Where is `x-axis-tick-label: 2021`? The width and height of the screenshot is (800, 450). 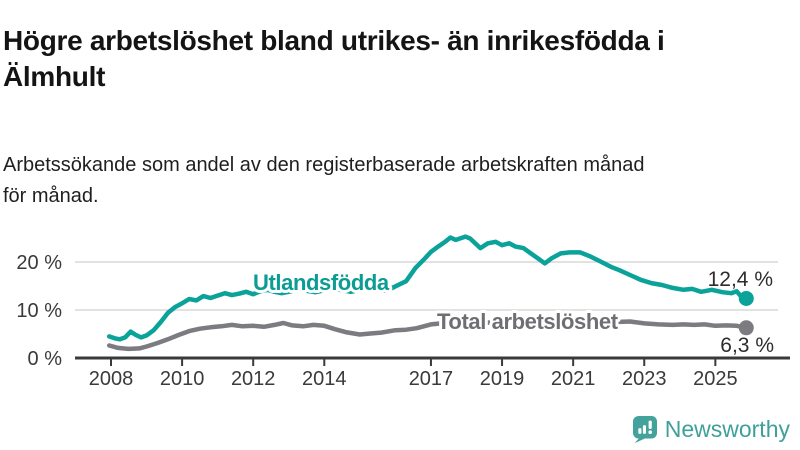 x-axis-tick-label: 2021 is located at coordinates (573, 379).